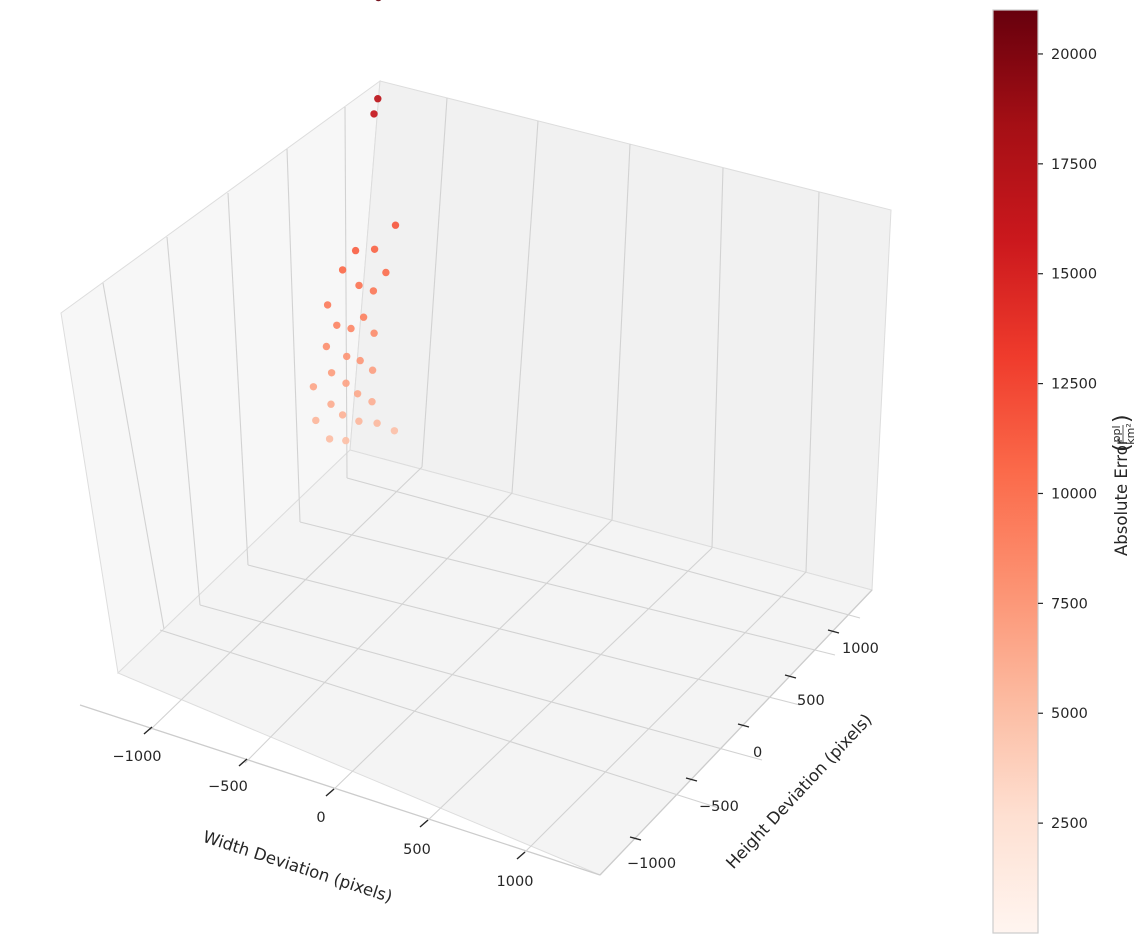 The image size is (1148, 944). Describe the element at coordinates (228, 787) in the screenshot. I see `x-tick-label: −500` at that location.